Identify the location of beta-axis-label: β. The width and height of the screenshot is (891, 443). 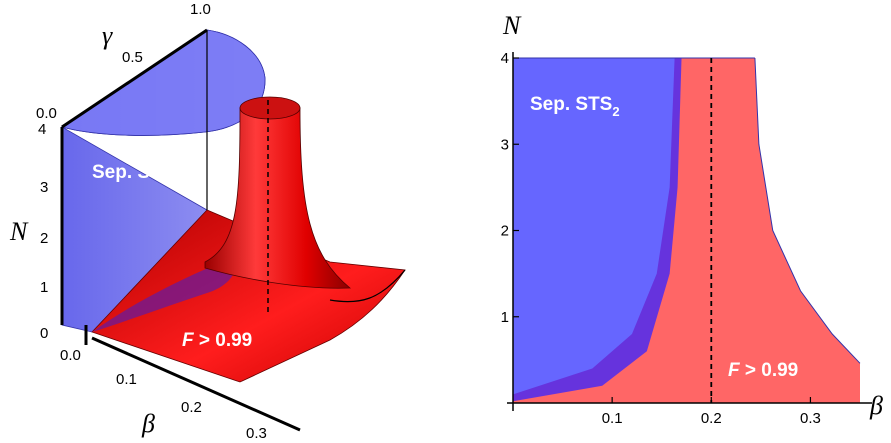
(876, 405).